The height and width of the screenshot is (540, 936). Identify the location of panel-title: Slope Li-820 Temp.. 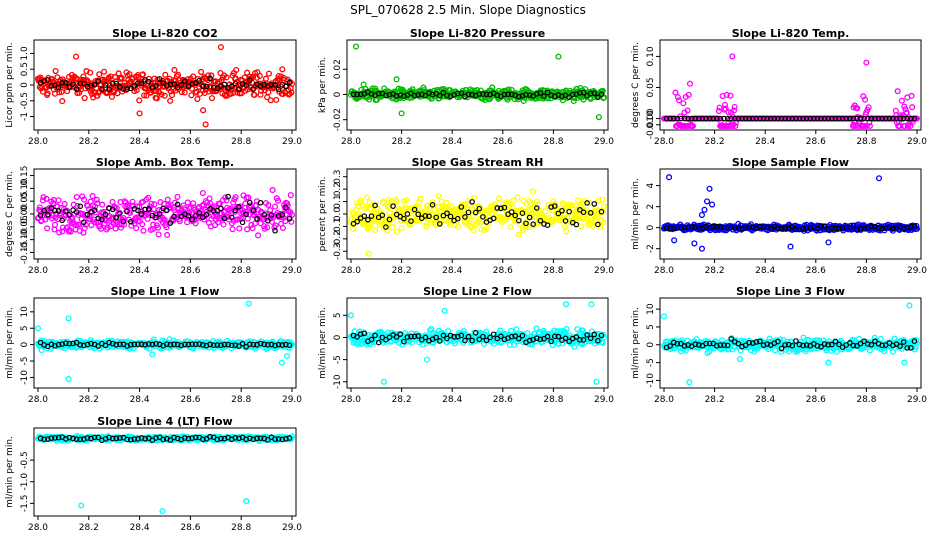
(791, 33).